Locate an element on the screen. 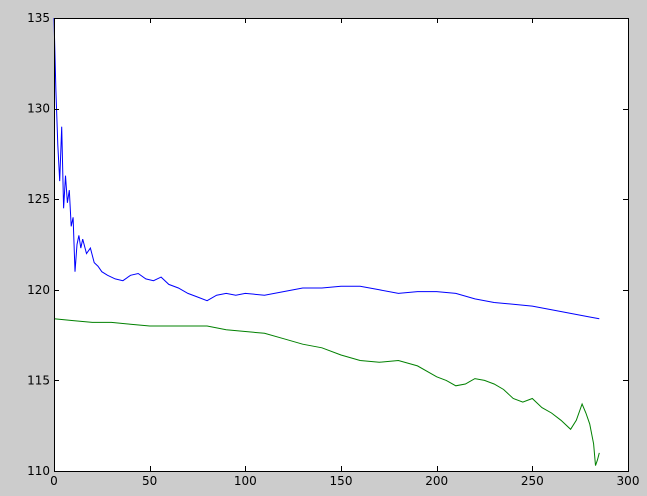  x-tick-label: 250 is located at coordinates (532, 481).